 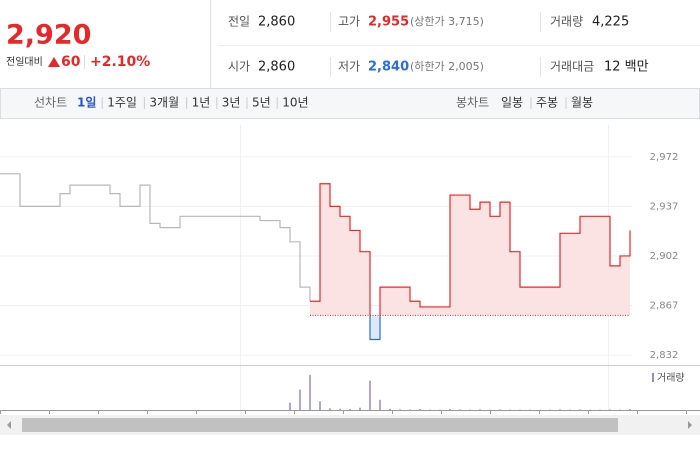 What do you see at coordinates (349, 67) in the screenshot?
I see `stat-label: 저가` at bounding box center [349, 67].